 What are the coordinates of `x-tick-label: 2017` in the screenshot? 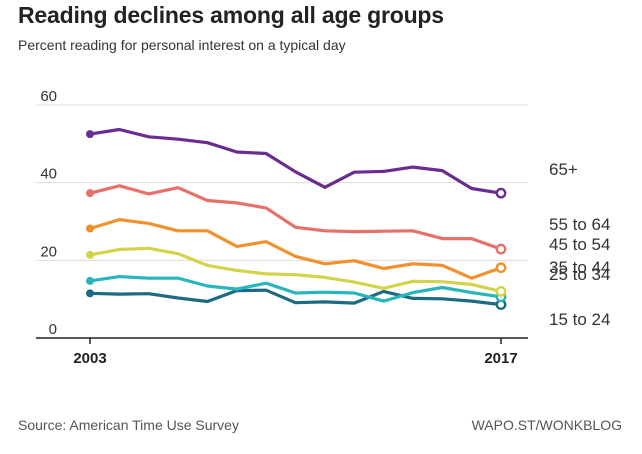 It's located at (500, 358).